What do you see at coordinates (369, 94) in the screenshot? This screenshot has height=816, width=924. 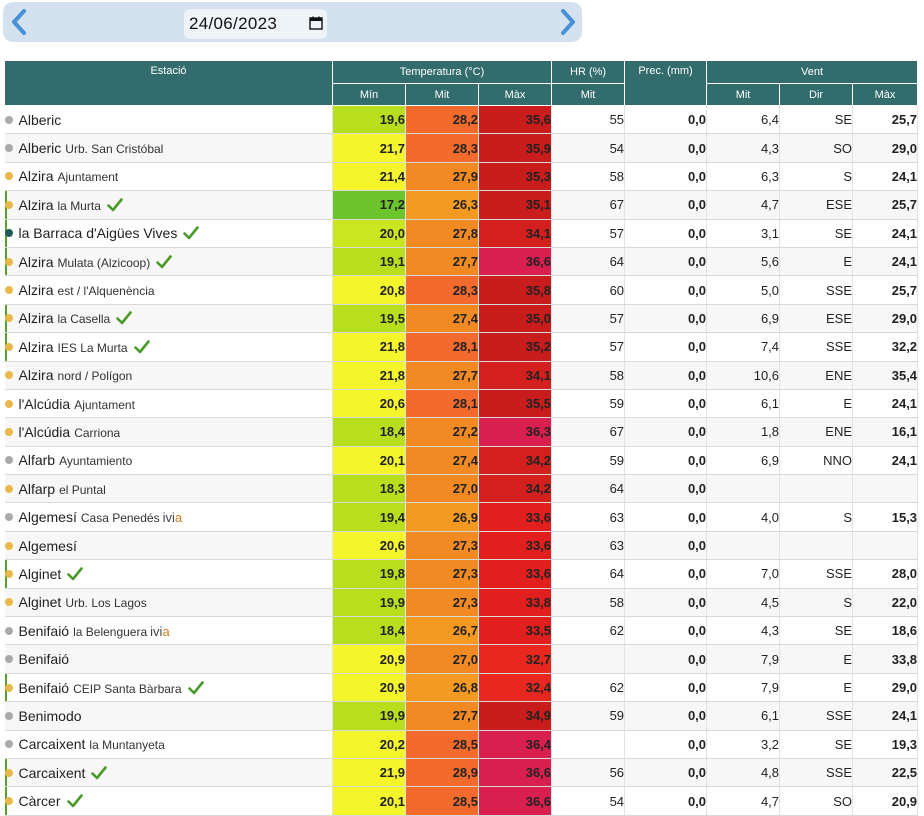 I see `header-temp-min: Mín` at bounding box center [369, 94].